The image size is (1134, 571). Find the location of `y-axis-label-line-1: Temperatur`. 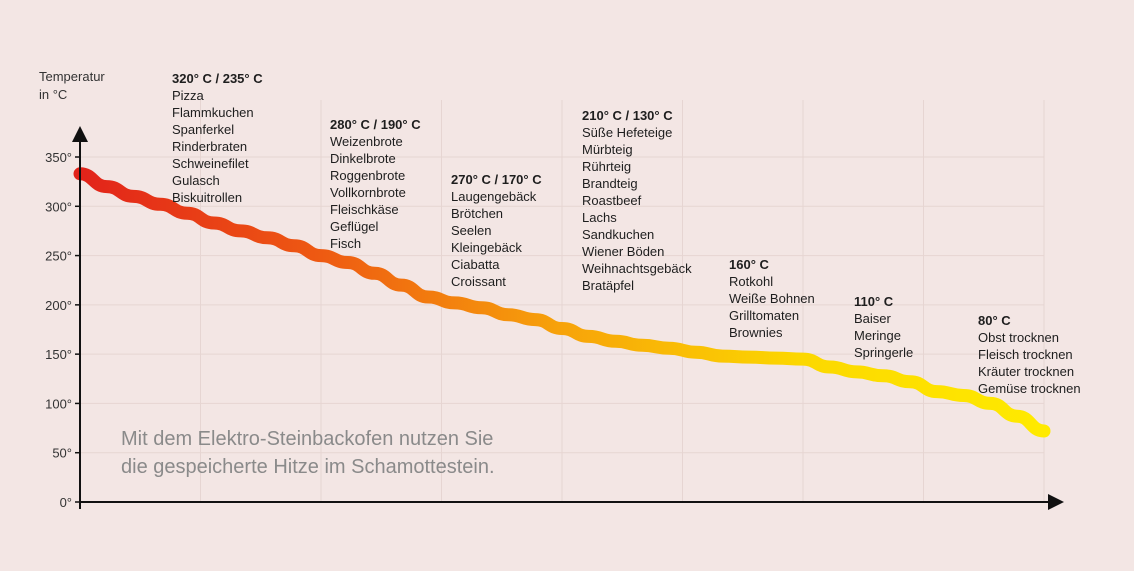

y-axis-label-line-1: Temperatur is located at coordinates (72, 76).